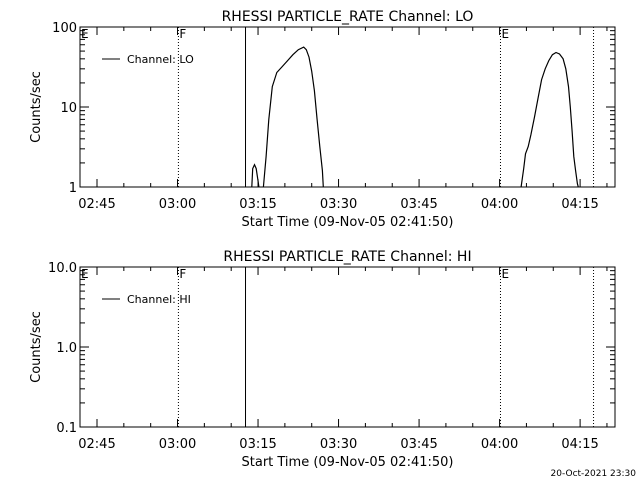  What do you see at coordinates (62, 268) in the screenshot?
I see `y-tick-label: 10.0` at bounding box center [62, 268].